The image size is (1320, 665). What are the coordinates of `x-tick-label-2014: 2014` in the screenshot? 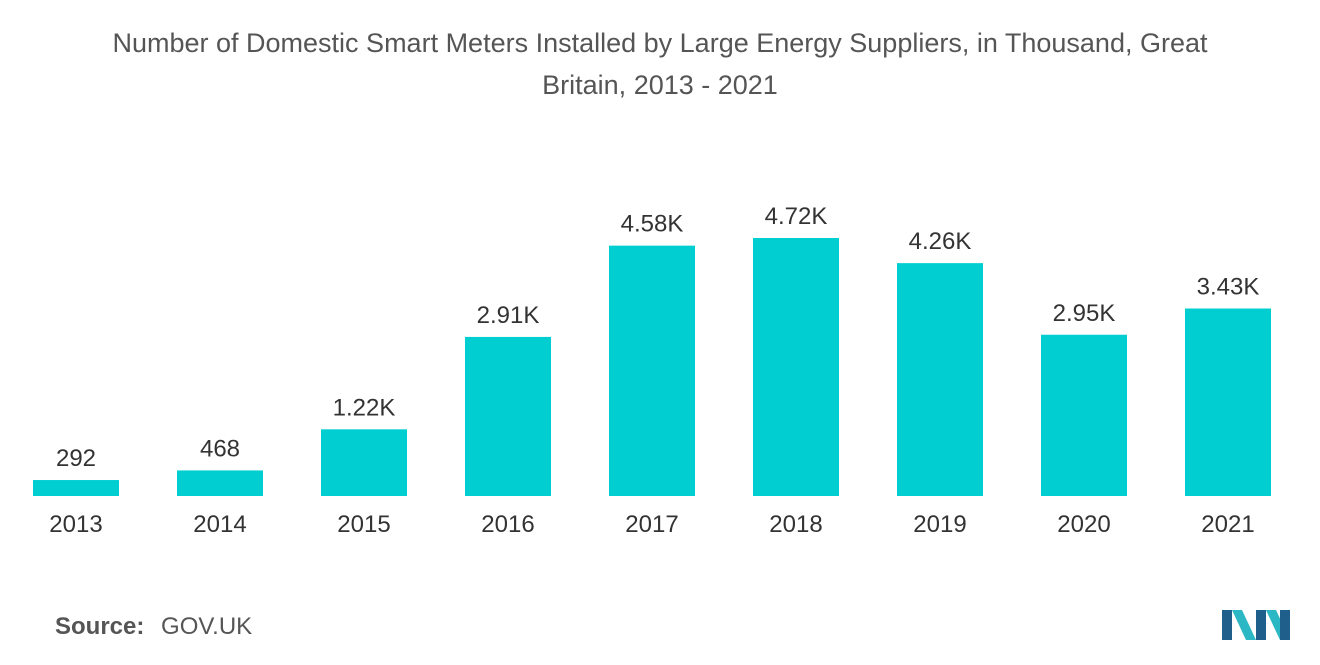 It's located at (219, 524).